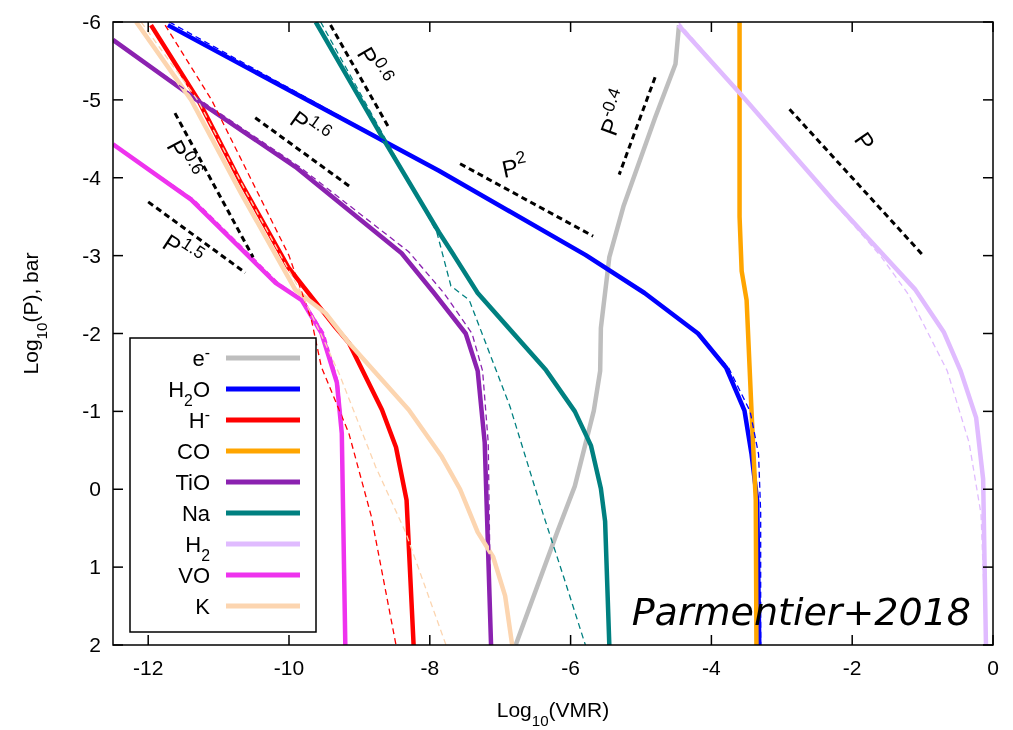  I want to click on y-tick-label: -3, so click(91, 255).